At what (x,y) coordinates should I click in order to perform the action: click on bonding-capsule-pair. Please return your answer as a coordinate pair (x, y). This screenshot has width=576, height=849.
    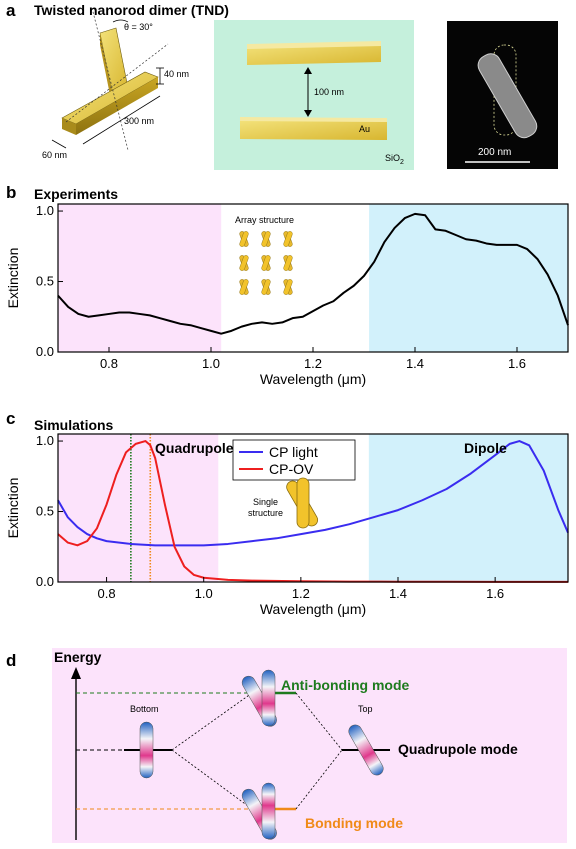
    Looking at the image, I should click on (259, 811).